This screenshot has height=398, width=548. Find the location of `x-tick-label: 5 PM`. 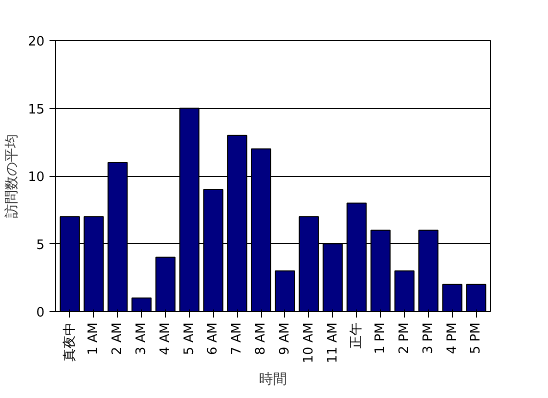

x-tick-label: 5 PM is located at coordinates (476, 338).